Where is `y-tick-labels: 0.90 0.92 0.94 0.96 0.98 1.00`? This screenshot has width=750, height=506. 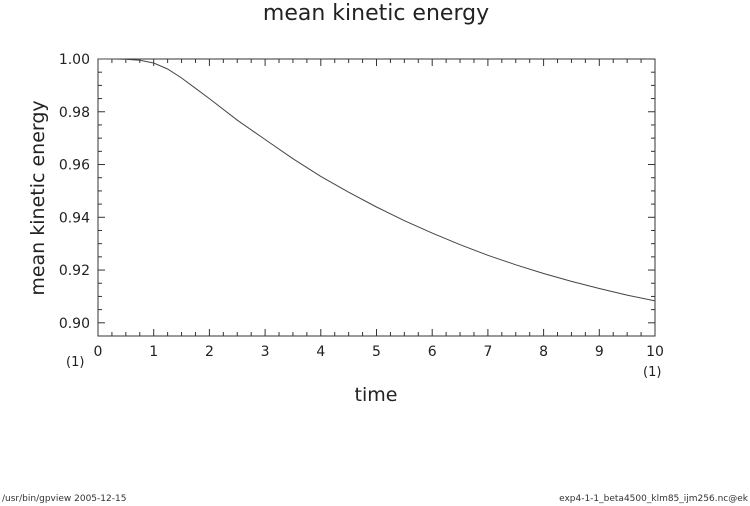 y-tick-labels: 0.90 0.92 0.94 0.96 0.98 1.00 is located at coordinates (74, 192).